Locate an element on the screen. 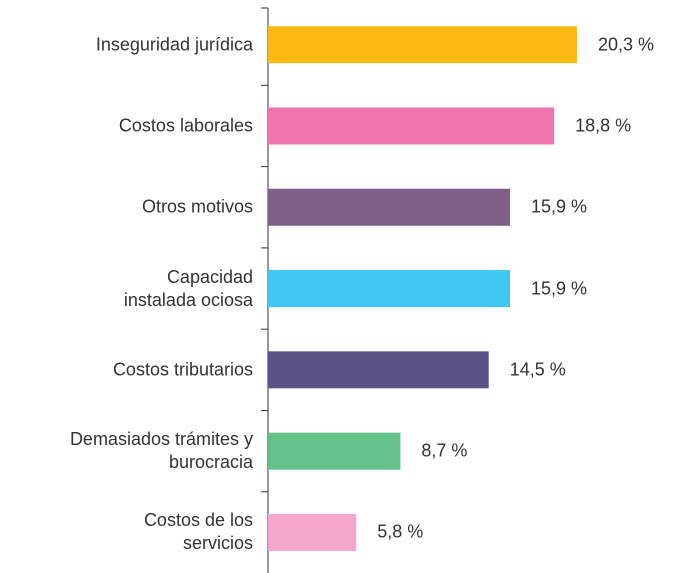 The width and height of the screenshot is (684, 573). category-label: Costos tributarios is located at coordinates (182, 369).